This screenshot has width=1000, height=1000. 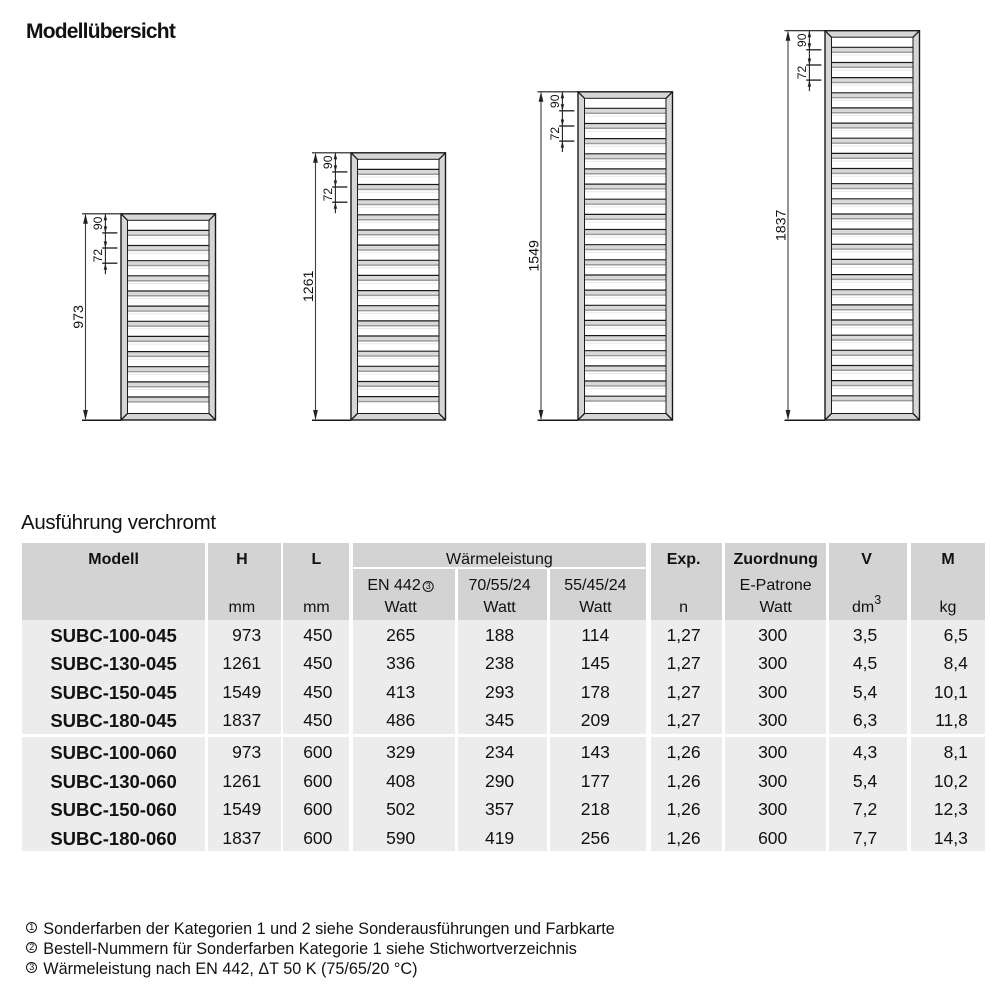 I want to click on svg-text: 1261, so click(x=309, y=287).